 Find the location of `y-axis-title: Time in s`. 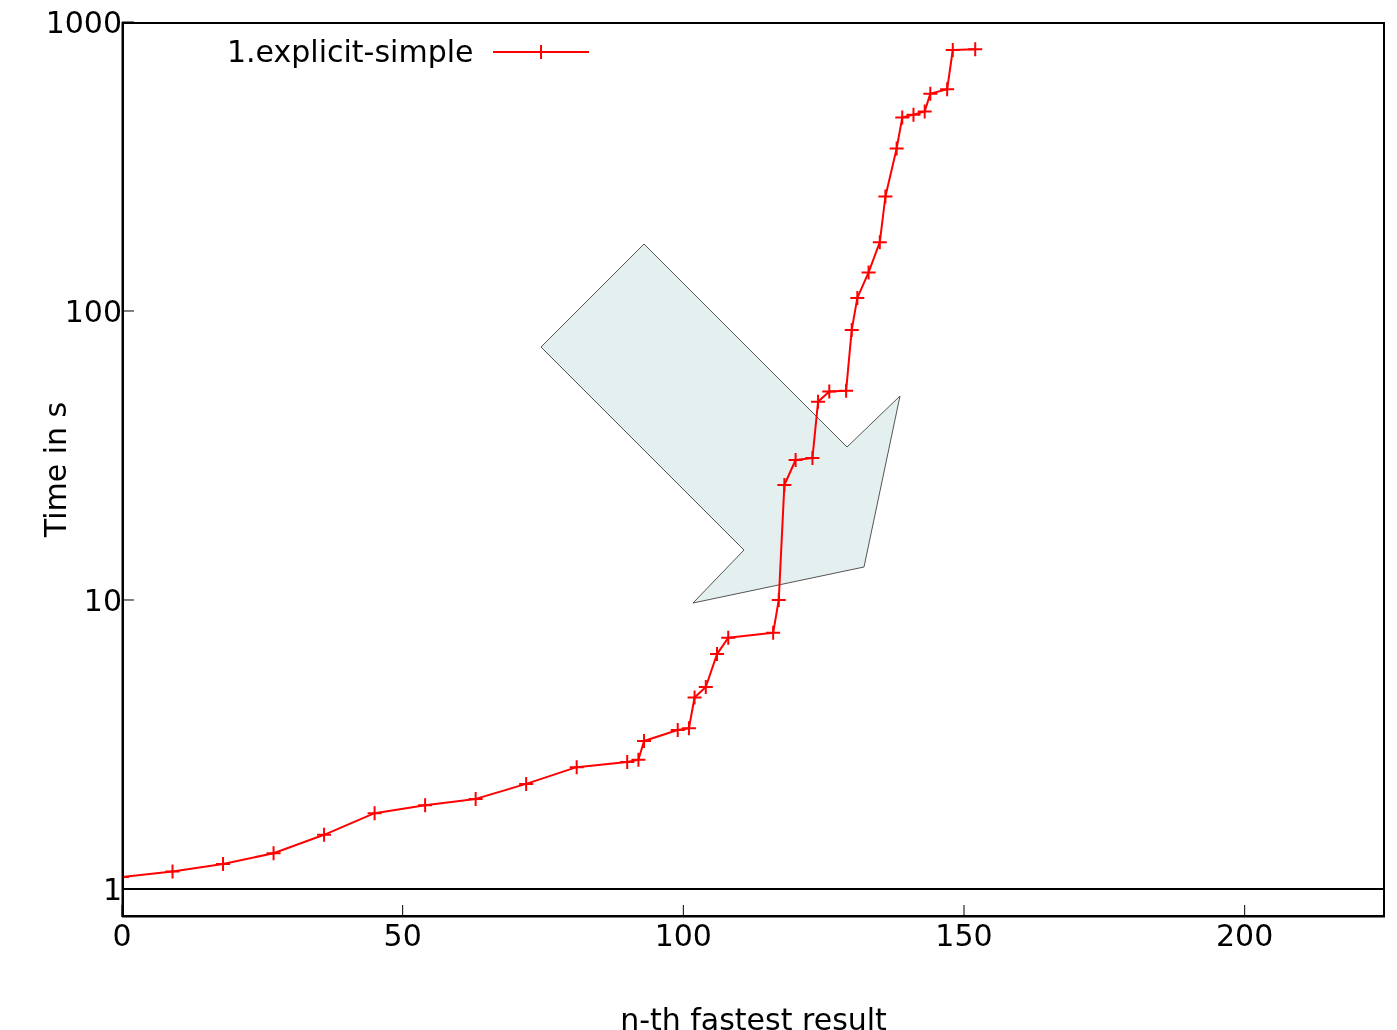

y-axis-title: Time in s is located at coordinates (55, 470).